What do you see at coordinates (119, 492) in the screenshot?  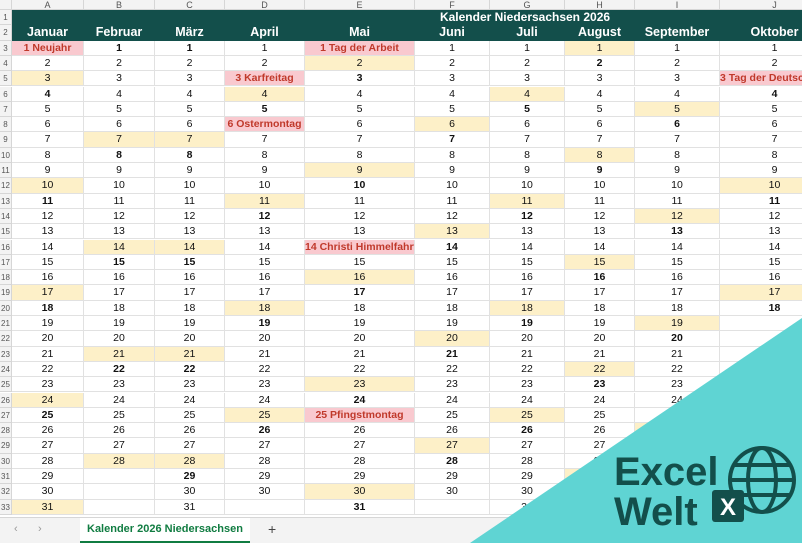 I see `empty-cell` at bounding box center [119, 492].